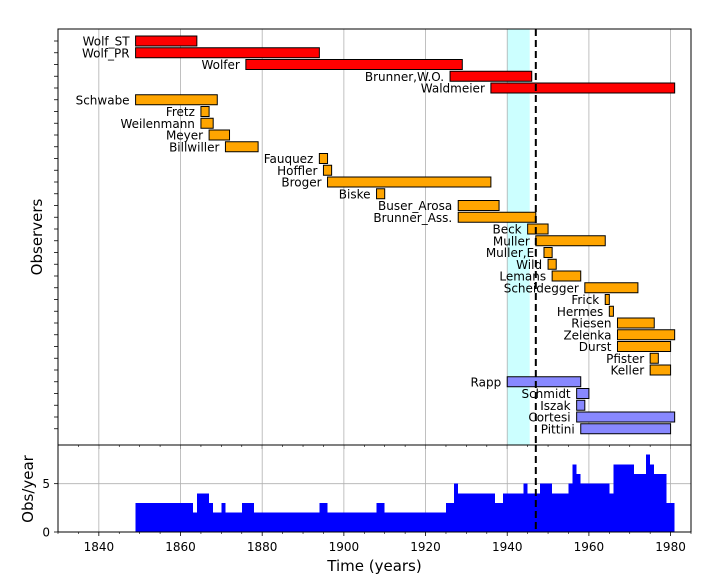  Describe the element at coordinates (552, 264) in the screenshot. I see `observer-bar-wild` at that location.